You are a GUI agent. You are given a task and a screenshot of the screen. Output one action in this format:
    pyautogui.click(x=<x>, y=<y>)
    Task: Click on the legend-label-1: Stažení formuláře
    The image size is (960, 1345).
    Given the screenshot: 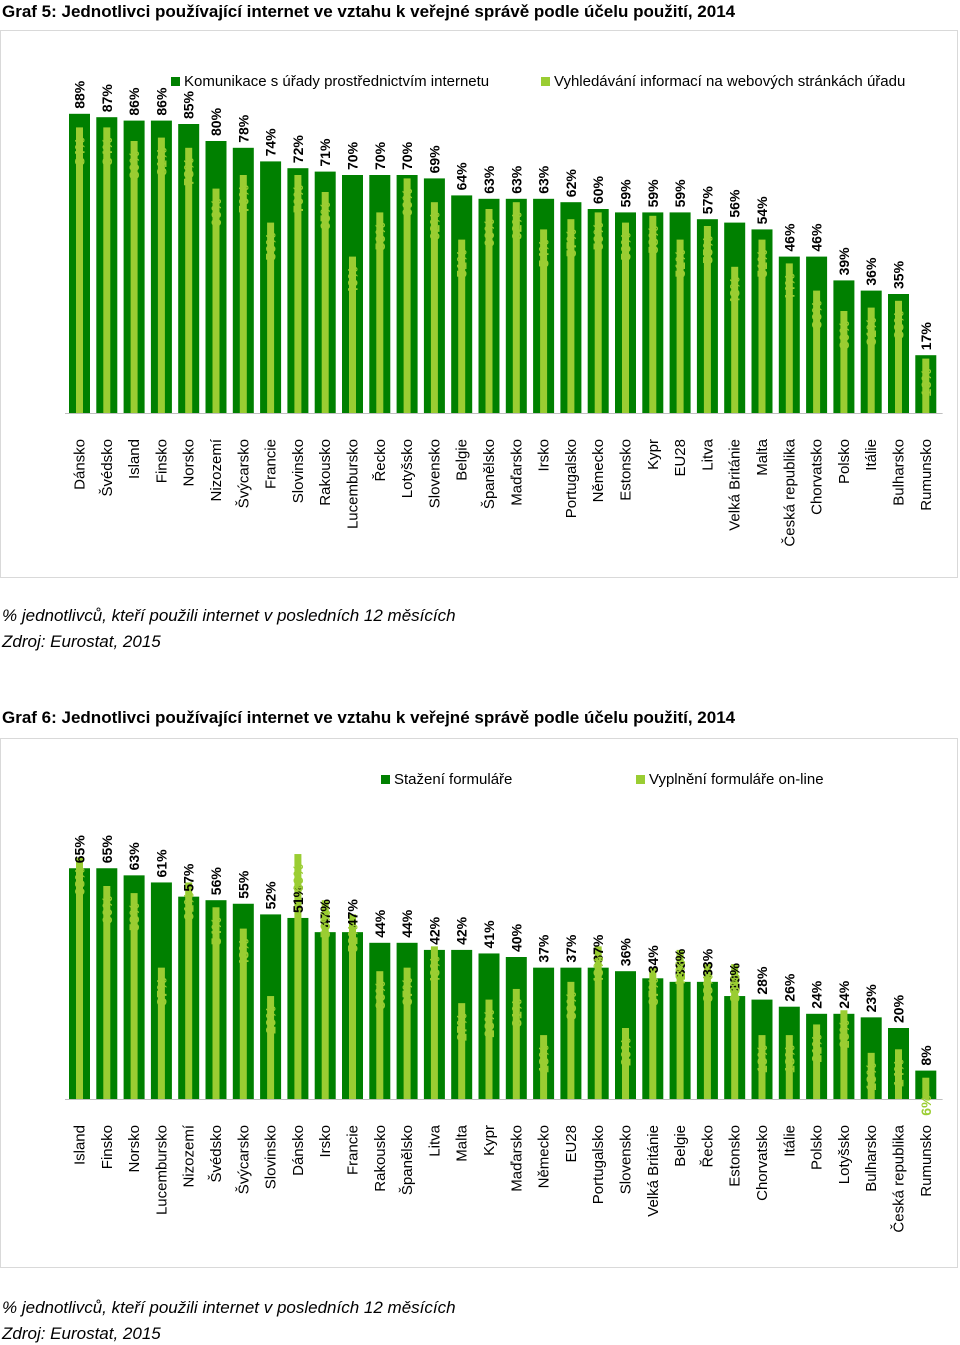 What is the action you would take?
    pyautogui.click(x=453, y=779)
    